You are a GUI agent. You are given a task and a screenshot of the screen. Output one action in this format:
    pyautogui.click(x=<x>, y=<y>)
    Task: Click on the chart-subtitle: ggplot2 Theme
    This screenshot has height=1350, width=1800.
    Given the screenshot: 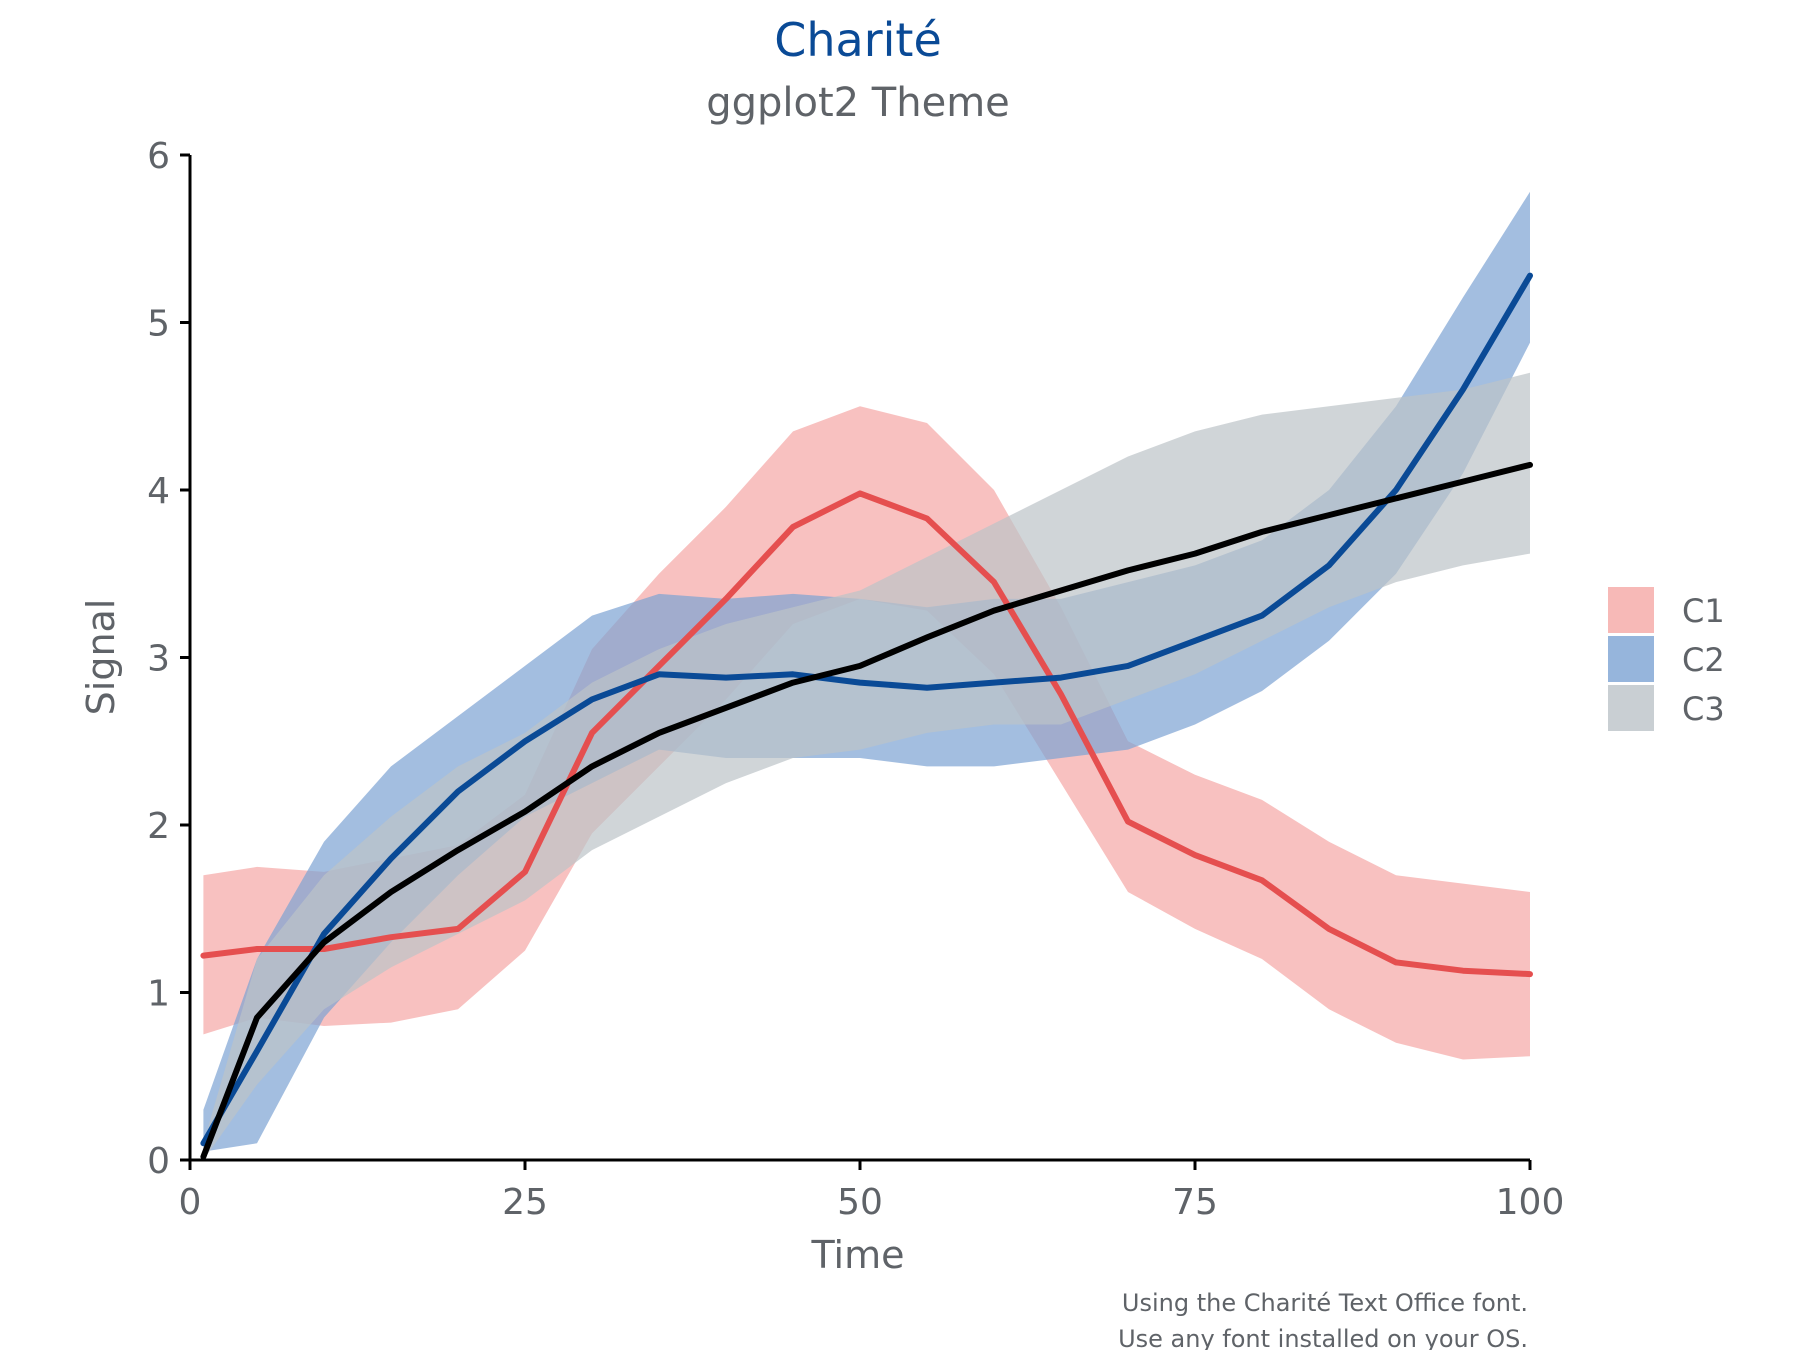 What is the action you would take?
    pyautogui.click(x=858, y=103)
    